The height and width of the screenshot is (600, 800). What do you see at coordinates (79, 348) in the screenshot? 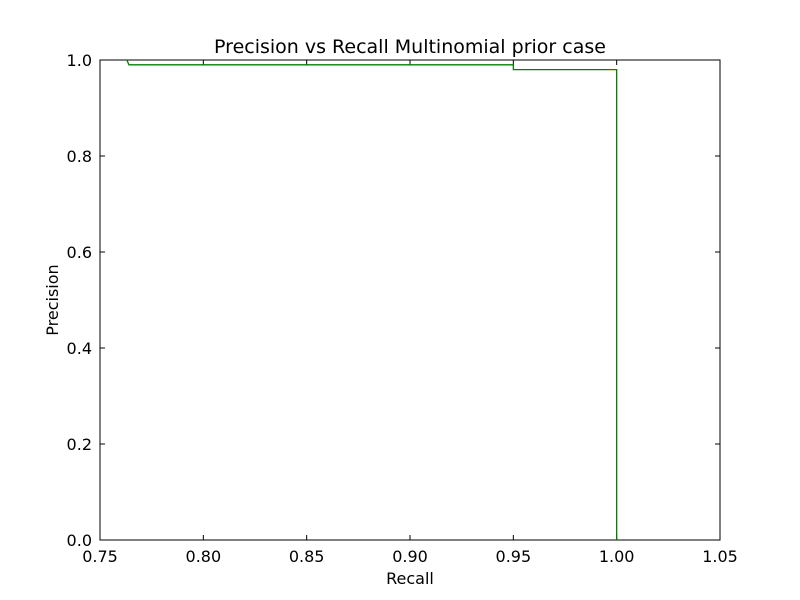
I see `y-tick-label: 0.4` at bounding box center [79, 348].